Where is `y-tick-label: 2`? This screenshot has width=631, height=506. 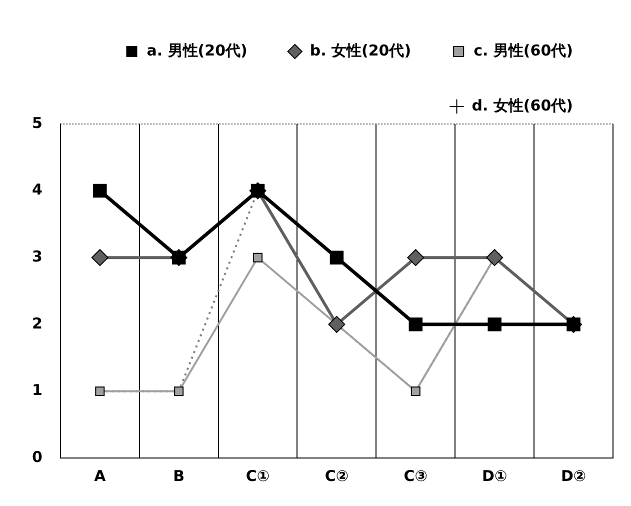 y-tick-label: 2 is located at coordinates (37, 323).